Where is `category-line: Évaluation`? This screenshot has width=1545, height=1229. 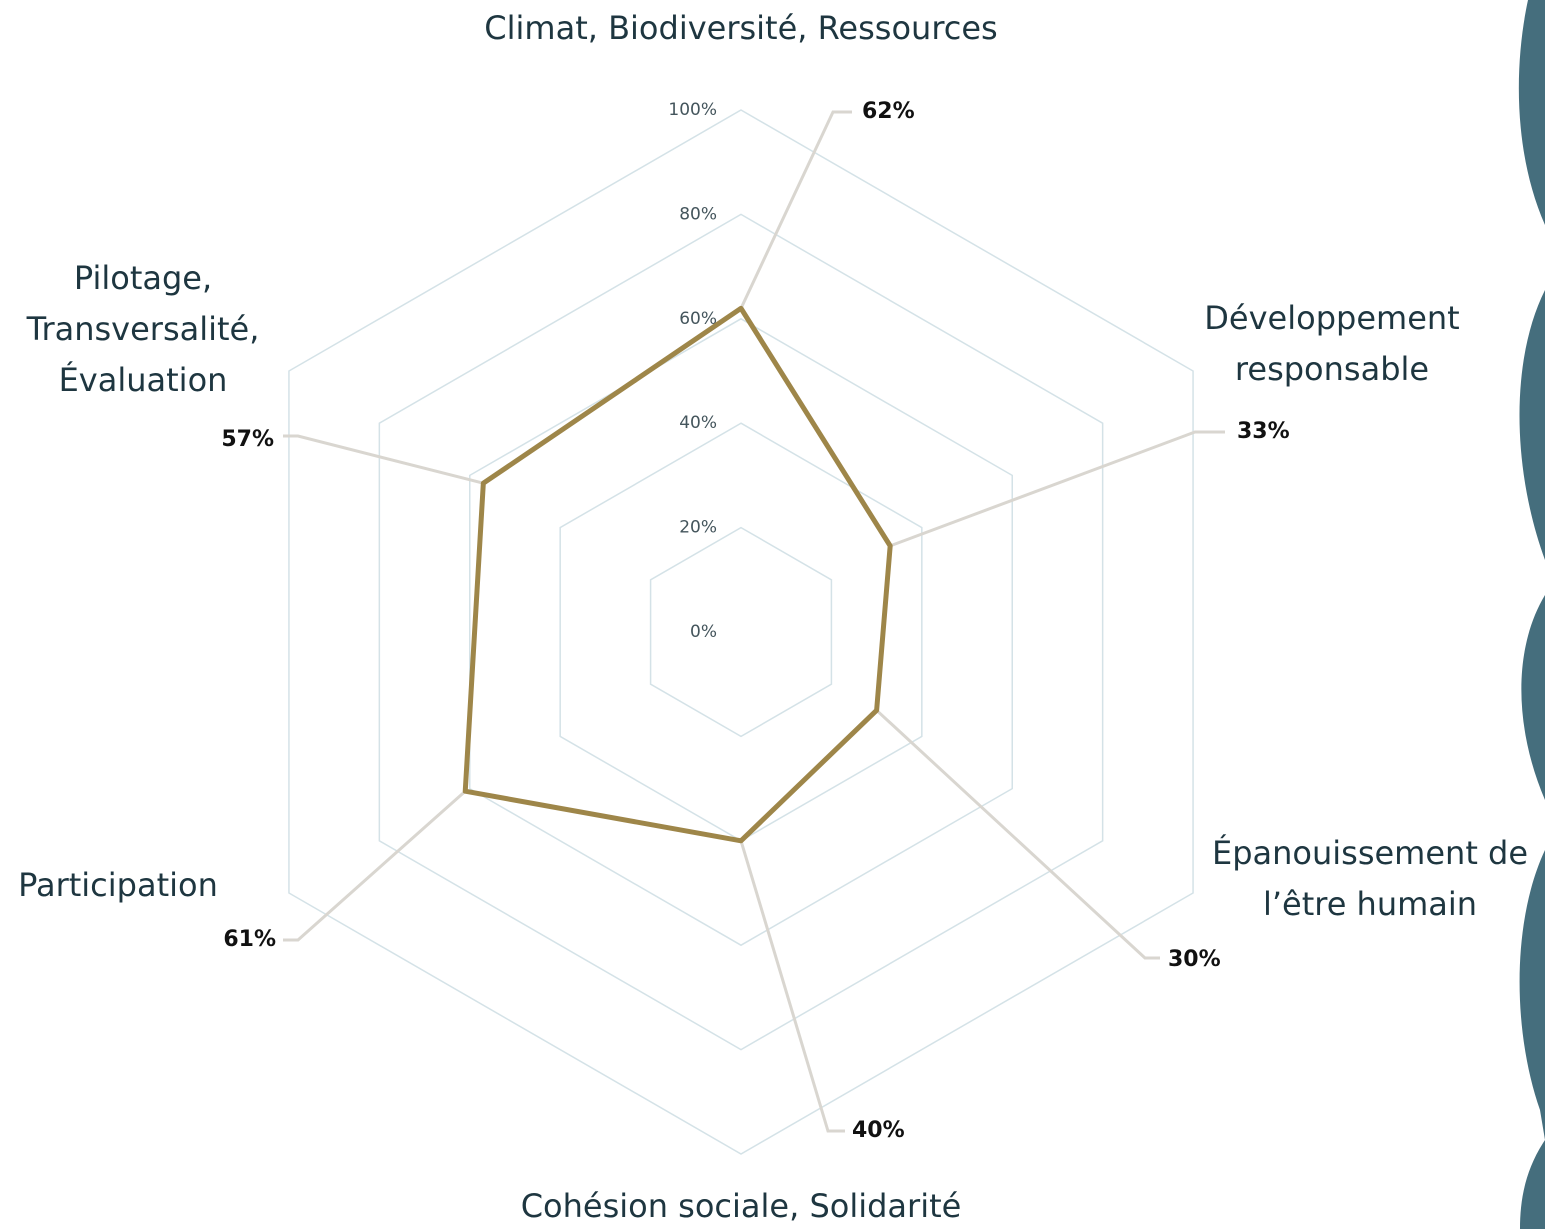 category-line: Évaluation is located at coordinates (143, 380).